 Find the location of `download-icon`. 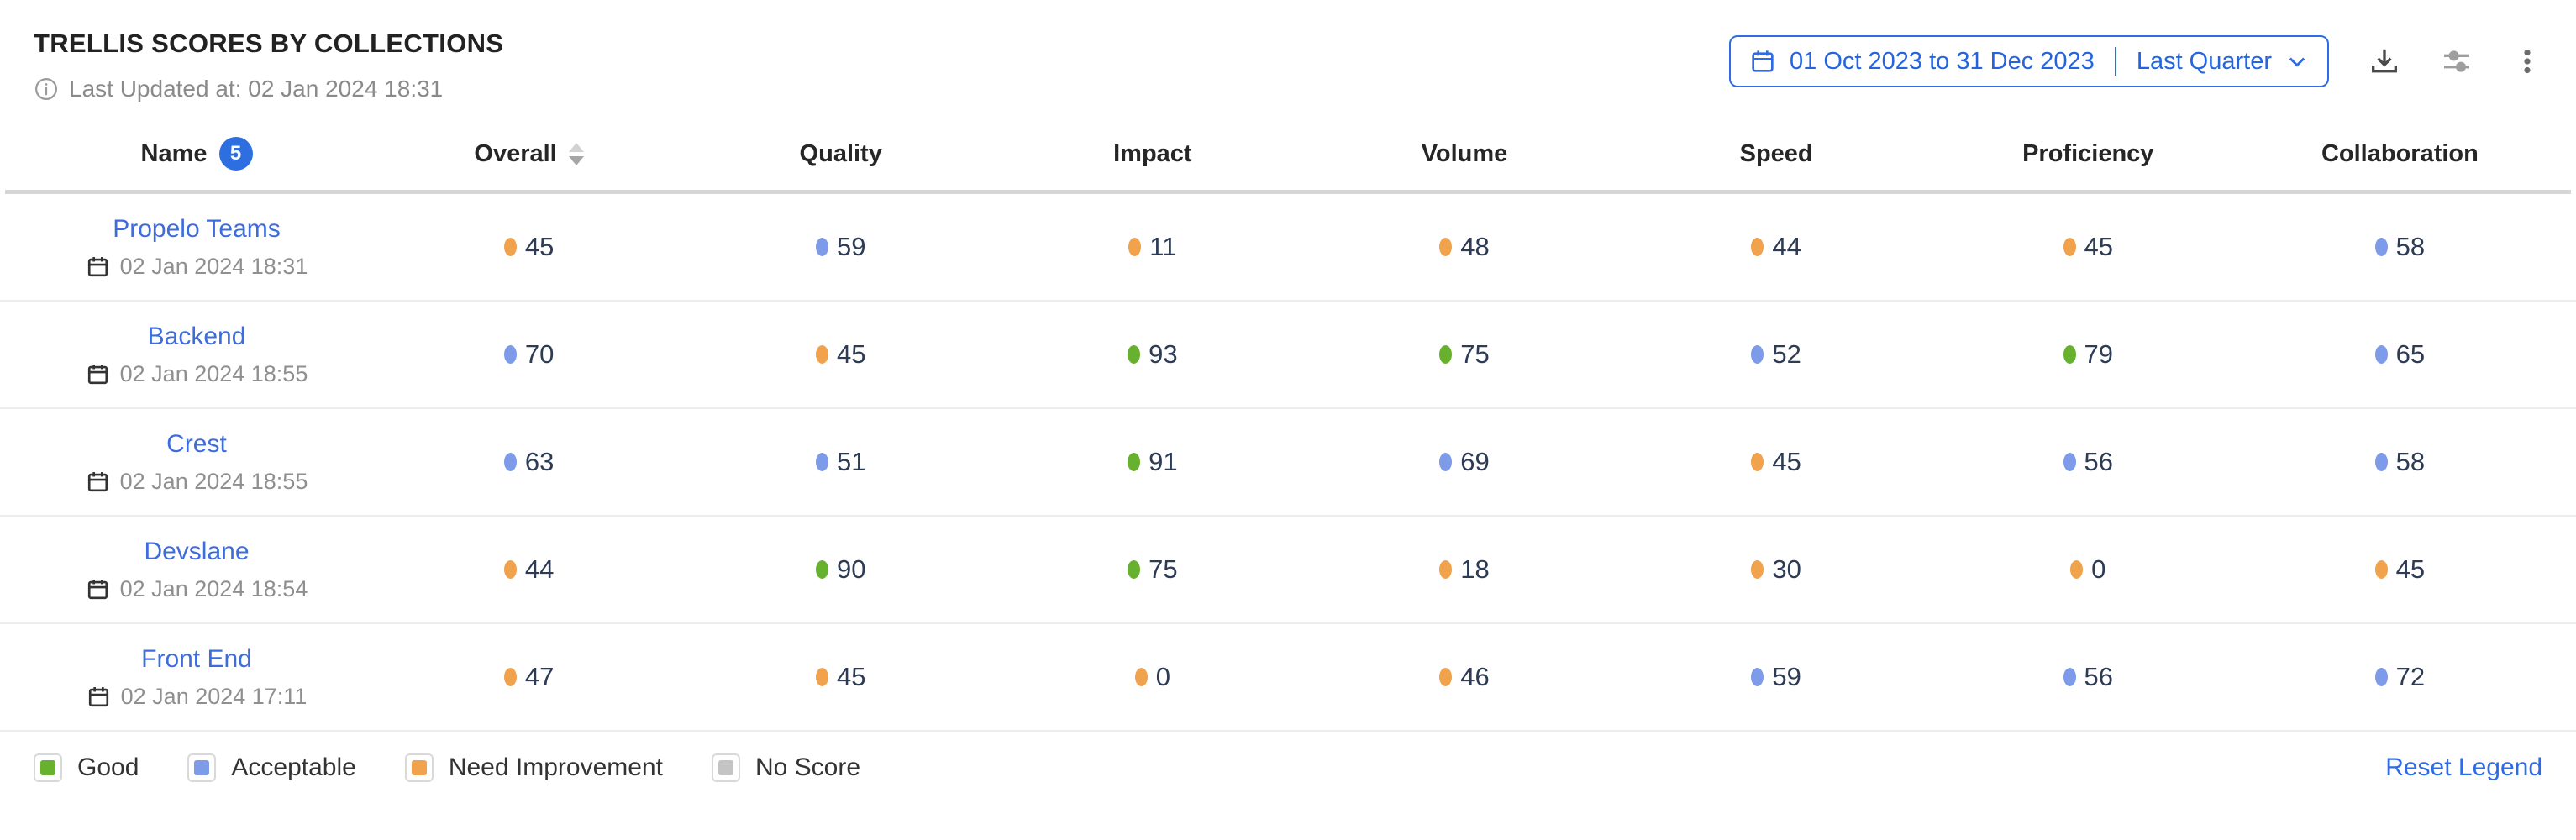

download-icon is located at coordinates (2384, 61).